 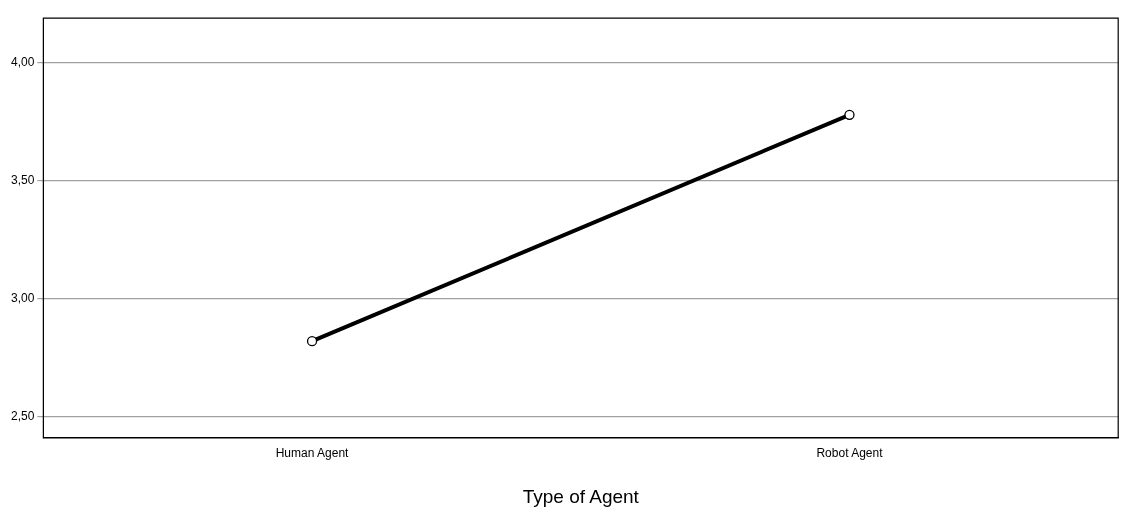 What do you see at coordinates (23, 298) in the screenshot?
I see `y-tick-label: 3,00` at bounding box center [23, 298].